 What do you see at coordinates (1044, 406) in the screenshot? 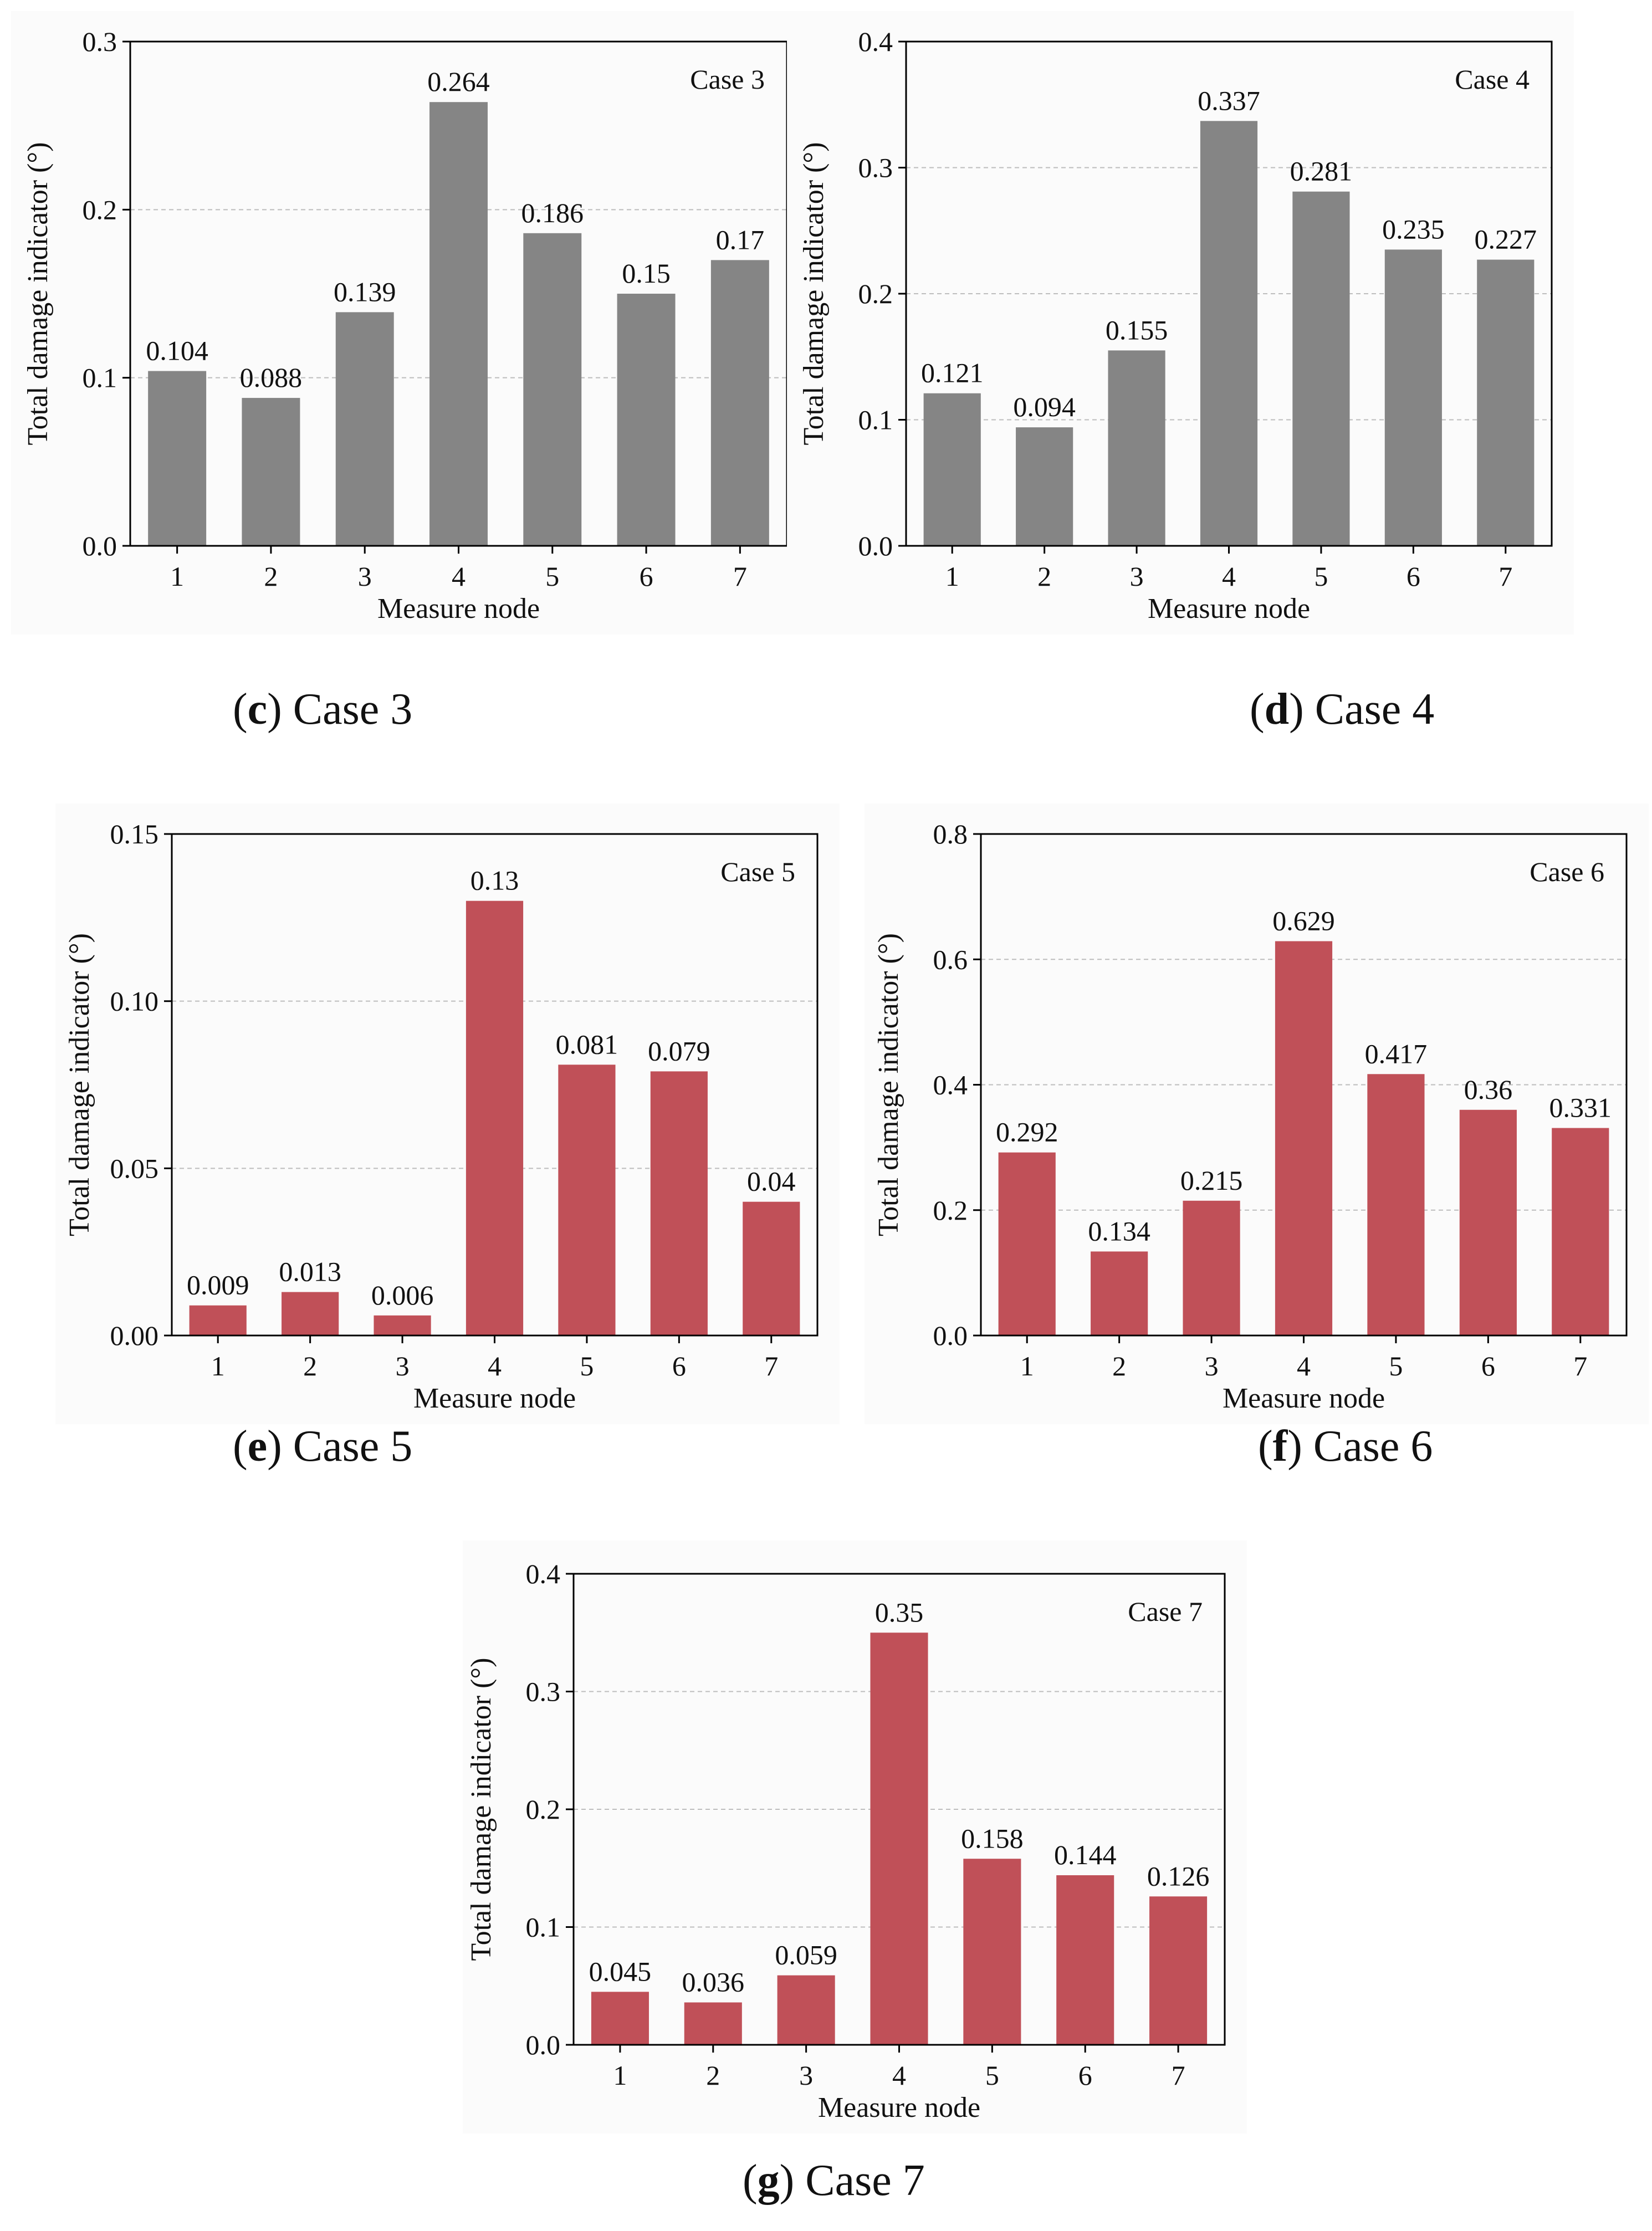
I see `data-label: 0.094` at bounding box center [1044, 406].